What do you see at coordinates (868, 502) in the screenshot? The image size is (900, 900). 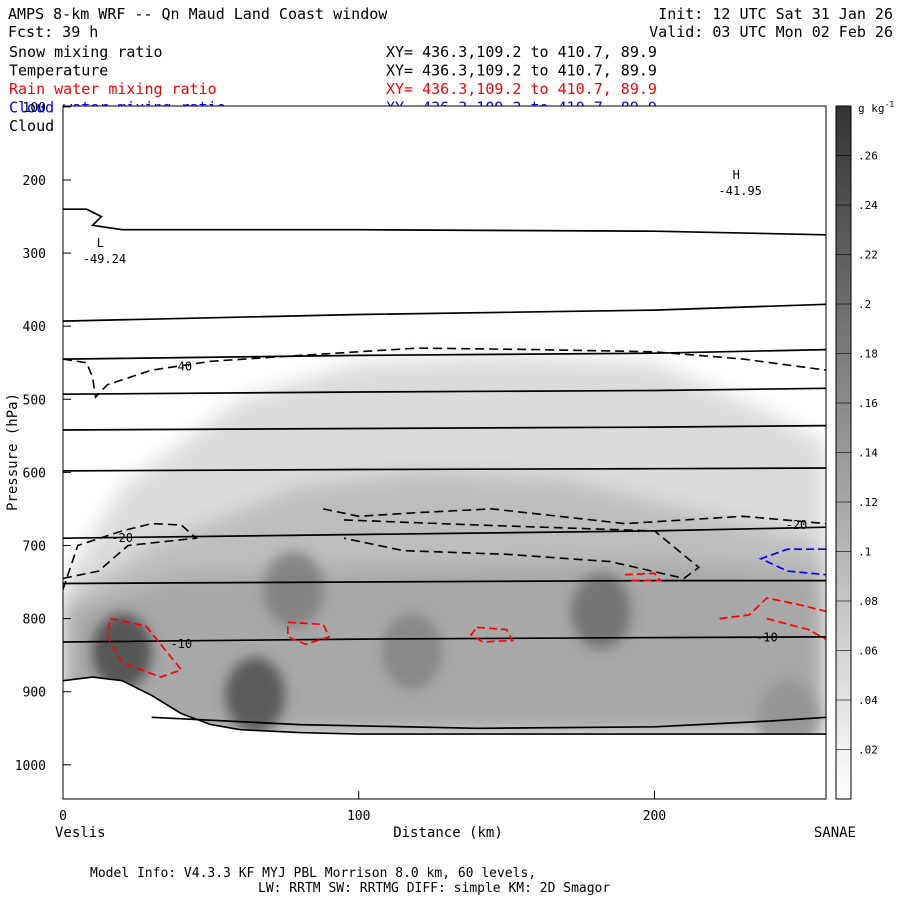 I see `colorbar-tick-label: .12` at bounding box center [868, 502].